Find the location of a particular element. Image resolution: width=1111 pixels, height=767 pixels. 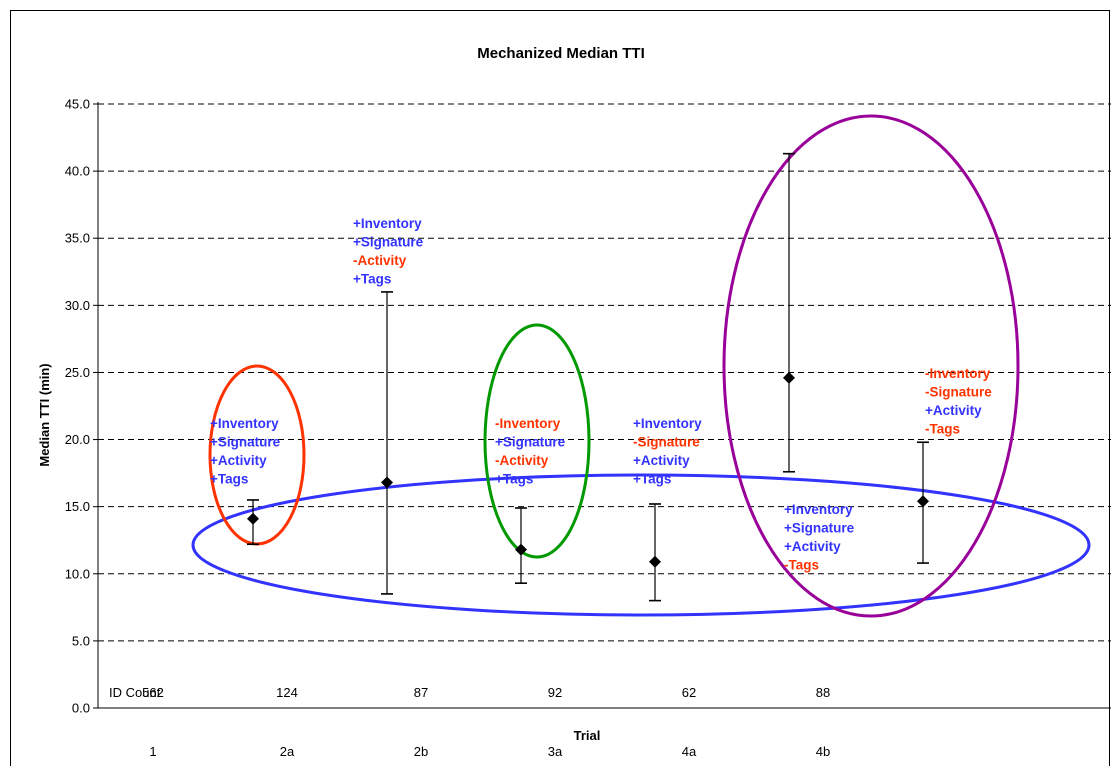

id-count-value: 88 is located at coordinates (823, 692).